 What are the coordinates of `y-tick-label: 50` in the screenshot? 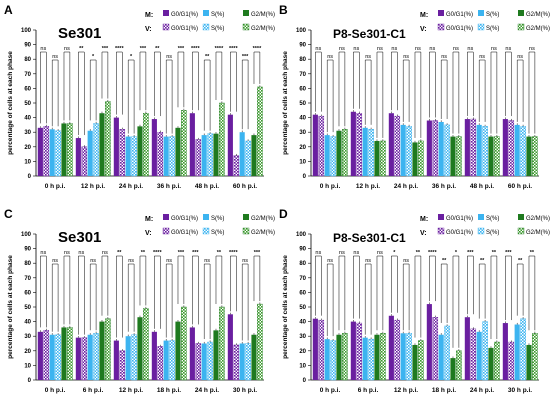 It's located at (302, 104).